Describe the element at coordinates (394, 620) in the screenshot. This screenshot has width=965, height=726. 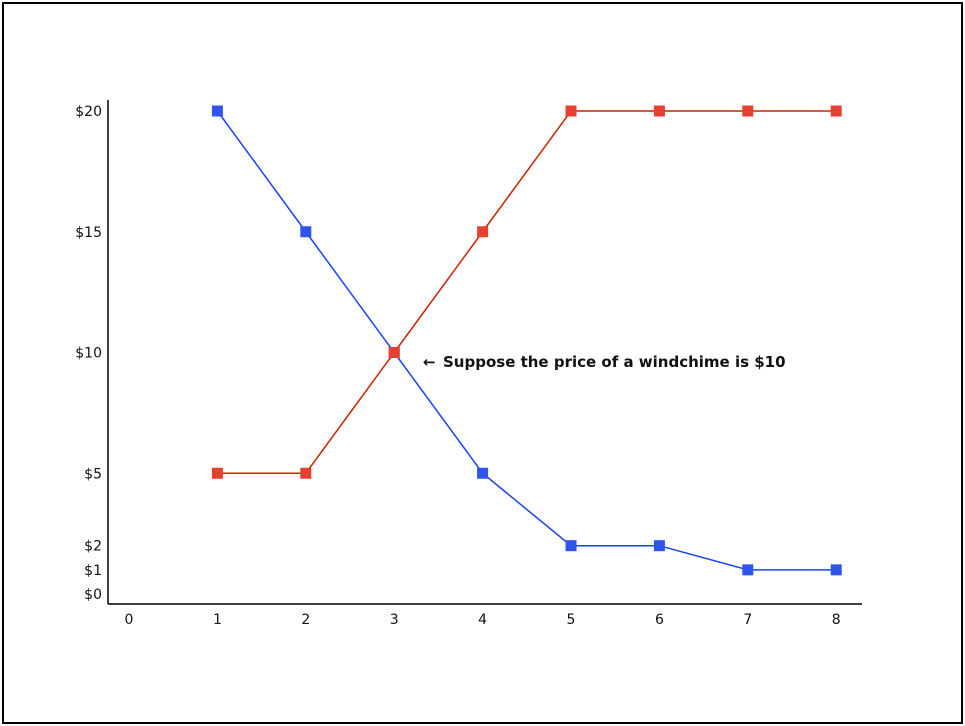
I see `x-tick-label: 3` at that location.